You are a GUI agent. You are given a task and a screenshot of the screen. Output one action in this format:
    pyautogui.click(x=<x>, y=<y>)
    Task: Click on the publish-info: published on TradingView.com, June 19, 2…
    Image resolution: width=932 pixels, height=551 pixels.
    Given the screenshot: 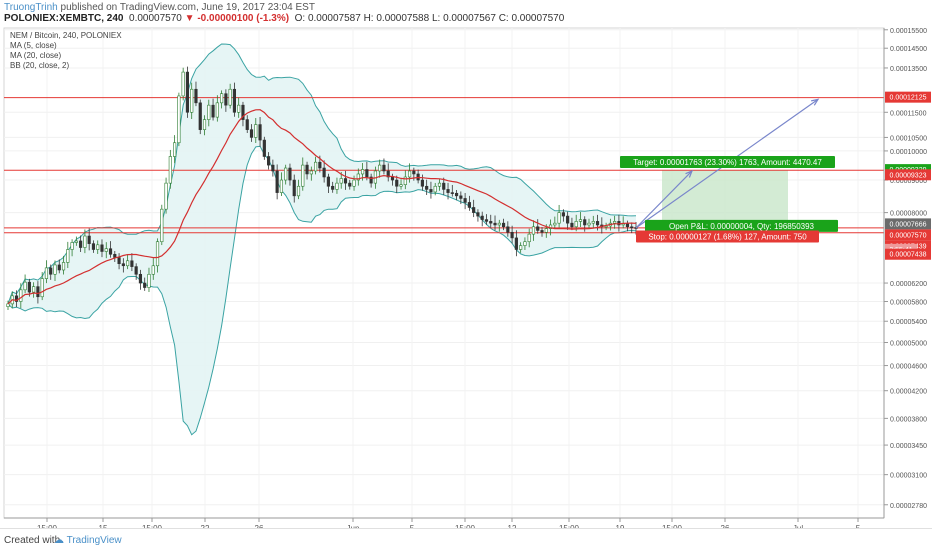 What is the action you would take?
    pyautogui.click(x=187, y=7)
    